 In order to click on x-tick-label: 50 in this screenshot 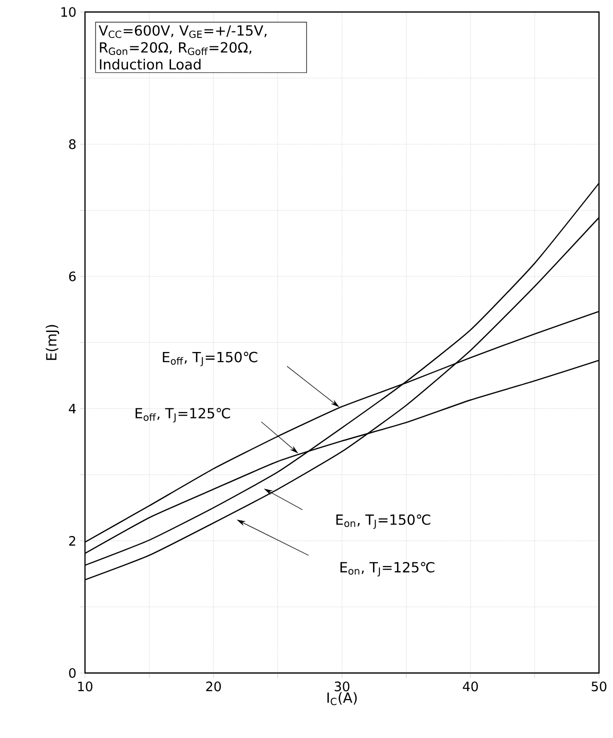, I will do `click(599, 687)`.